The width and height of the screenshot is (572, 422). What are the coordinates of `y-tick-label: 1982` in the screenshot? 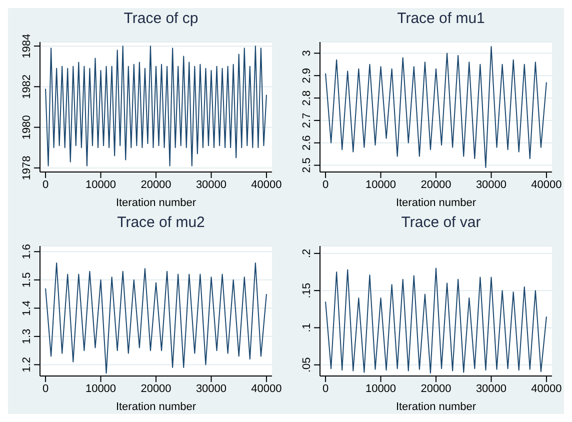 It's located at (27, 86).